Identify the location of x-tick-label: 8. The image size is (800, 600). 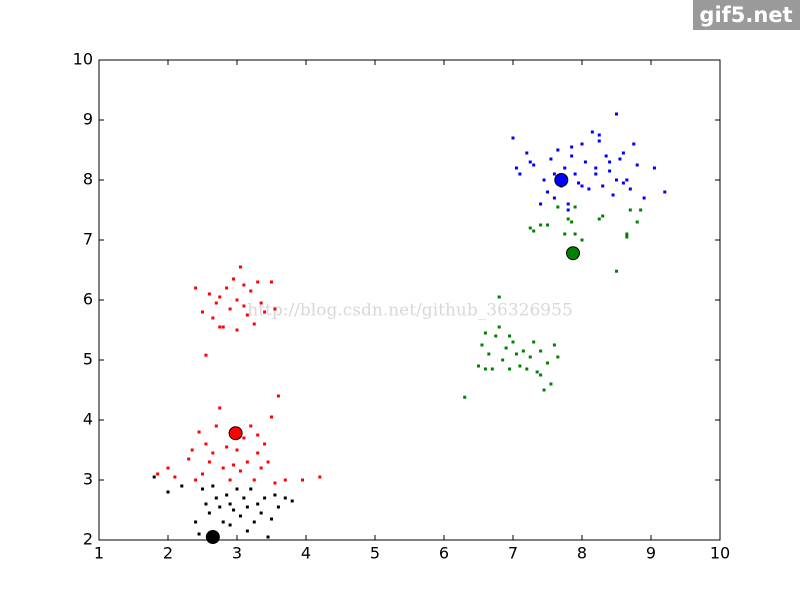
(582, 553).